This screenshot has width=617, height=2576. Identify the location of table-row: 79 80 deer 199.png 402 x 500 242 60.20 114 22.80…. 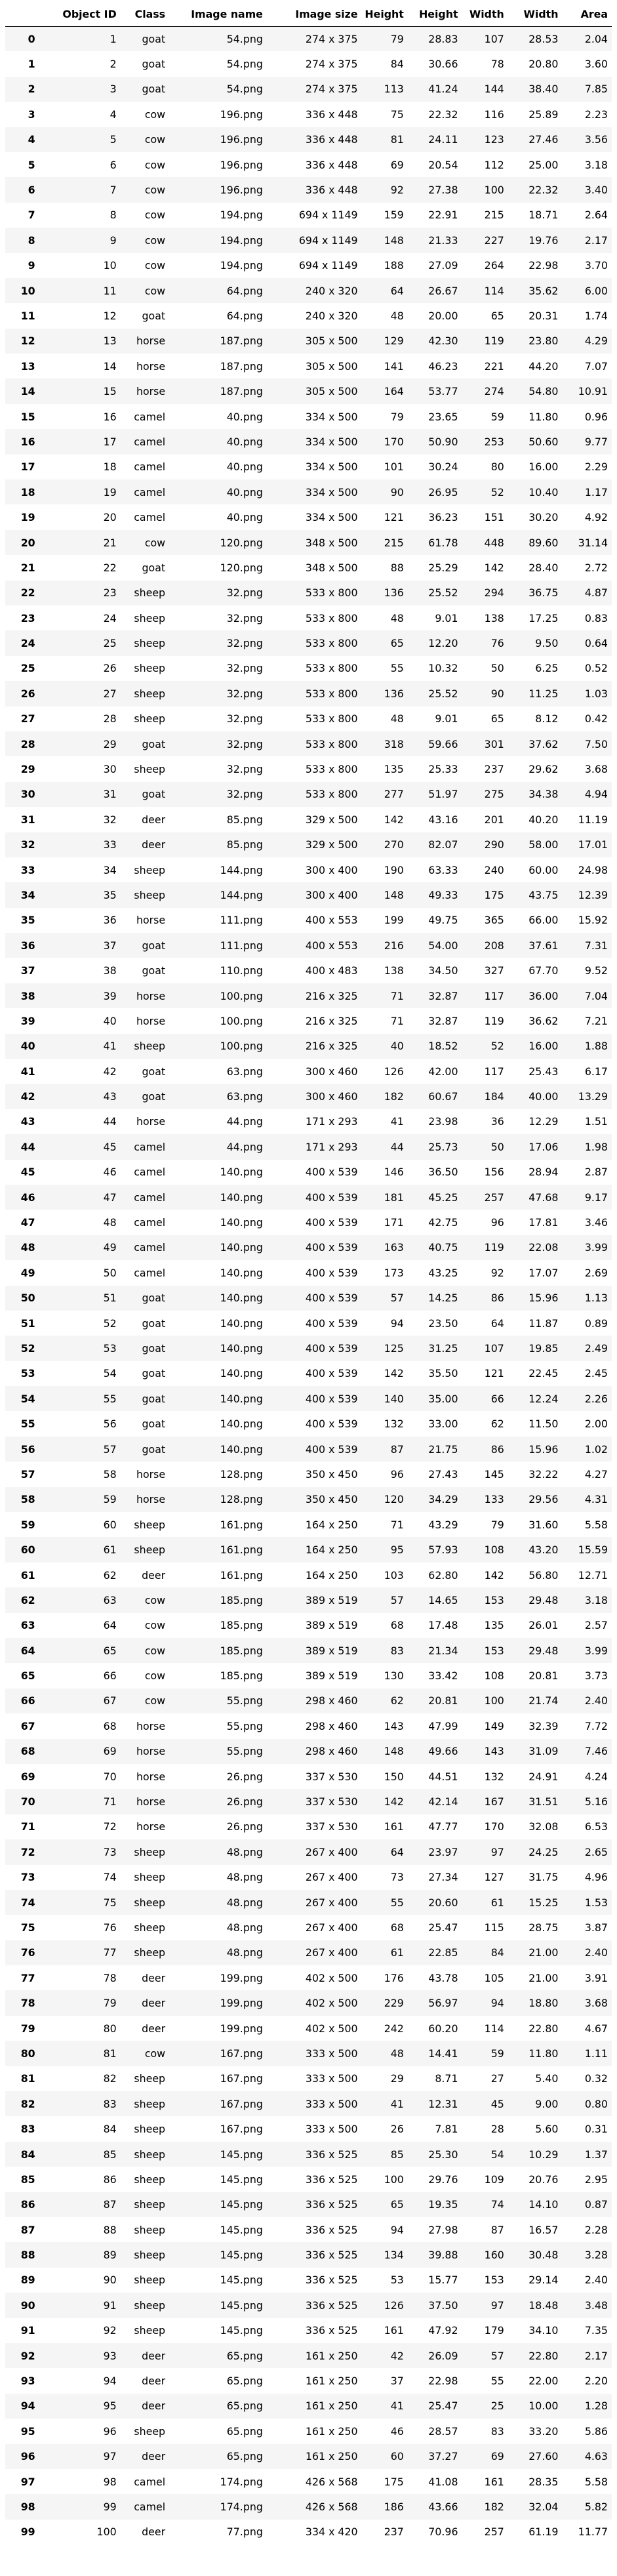
(308, 2028).